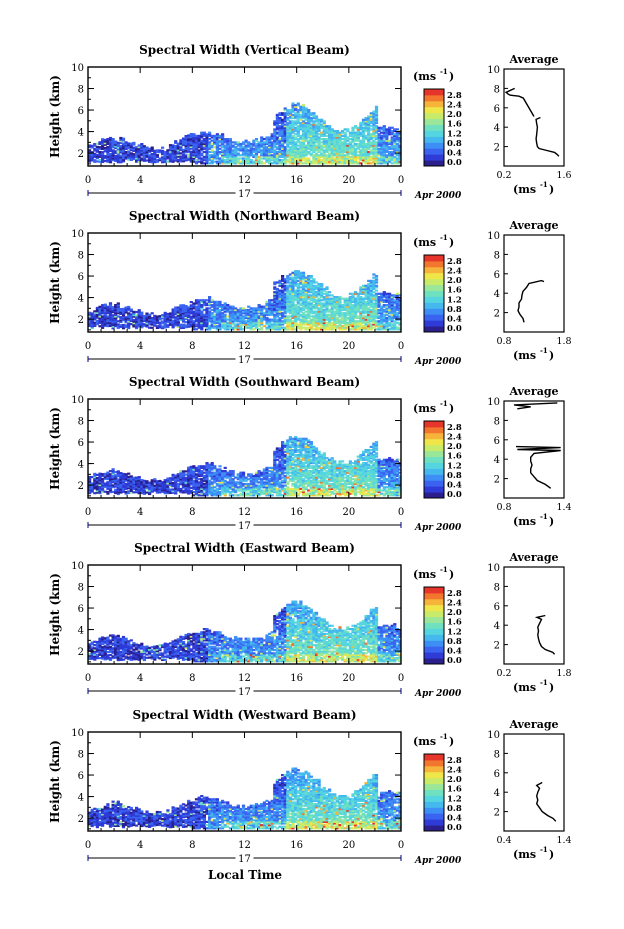 This screenshot has height=929, width=624. What do you see at coordinates (296, 845) in the screenshot?
I see `x-tick-label: 16` at bounding box center [296, 845].